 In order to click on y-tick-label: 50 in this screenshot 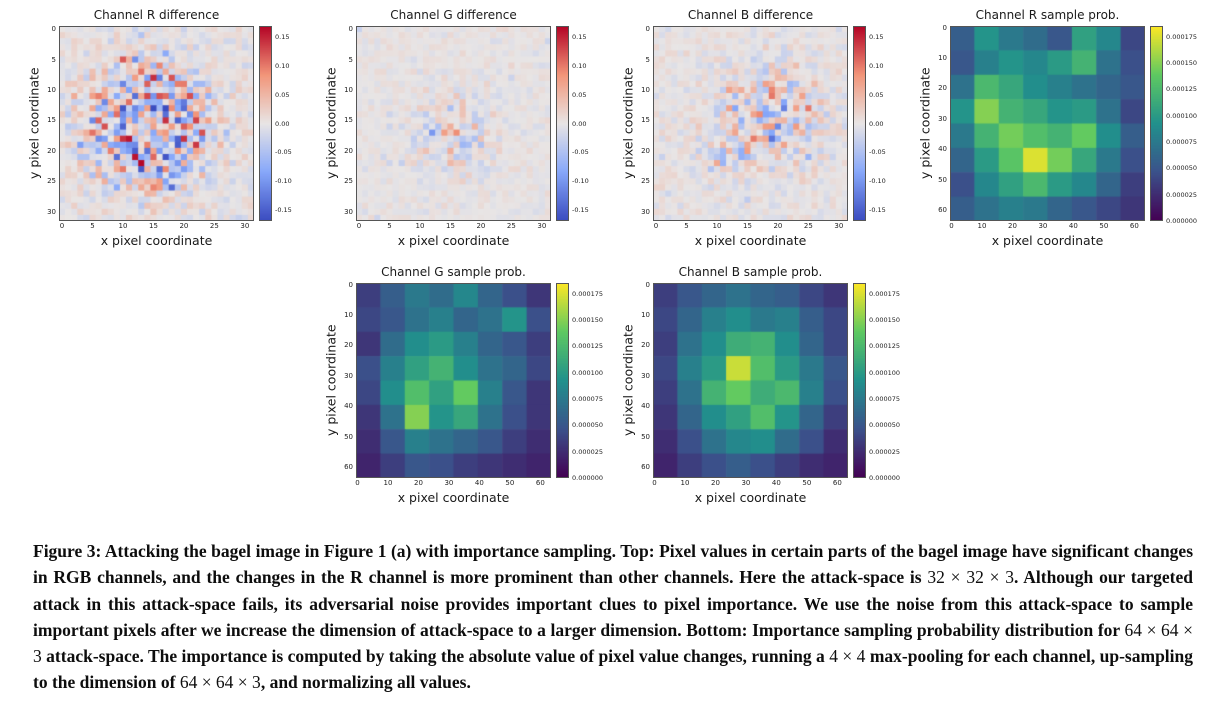, I will do `click(942, 179)`.